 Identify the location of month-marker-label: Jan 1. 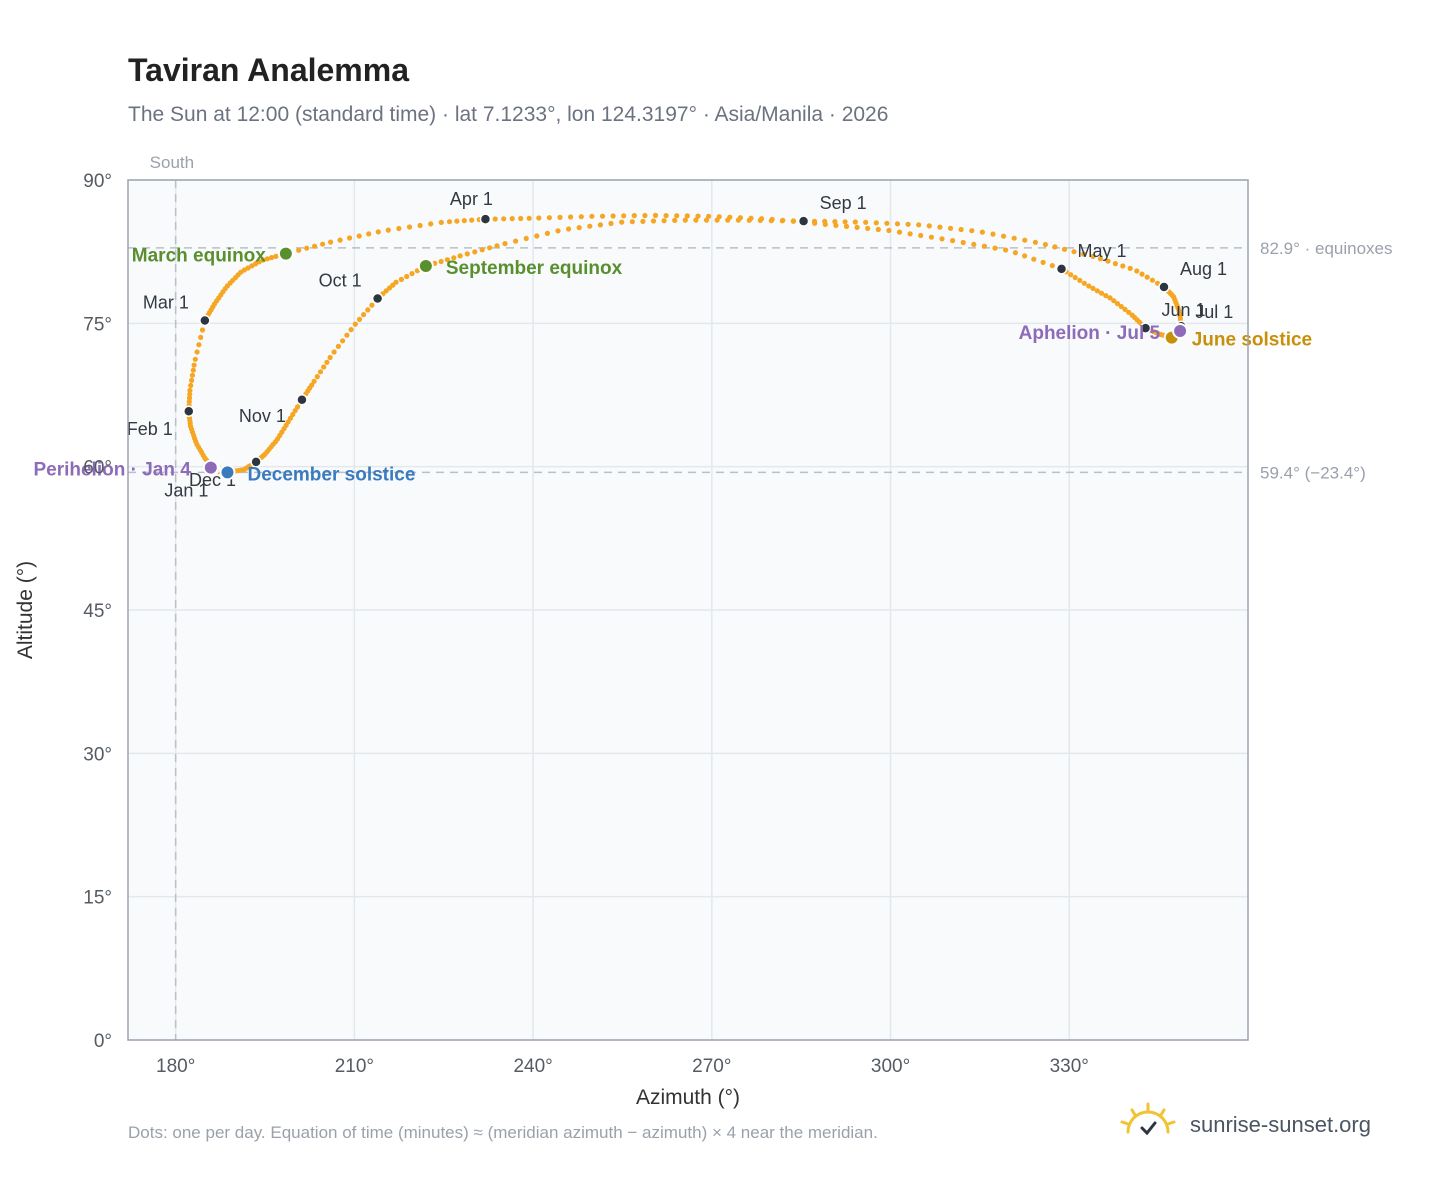
(186, 491).